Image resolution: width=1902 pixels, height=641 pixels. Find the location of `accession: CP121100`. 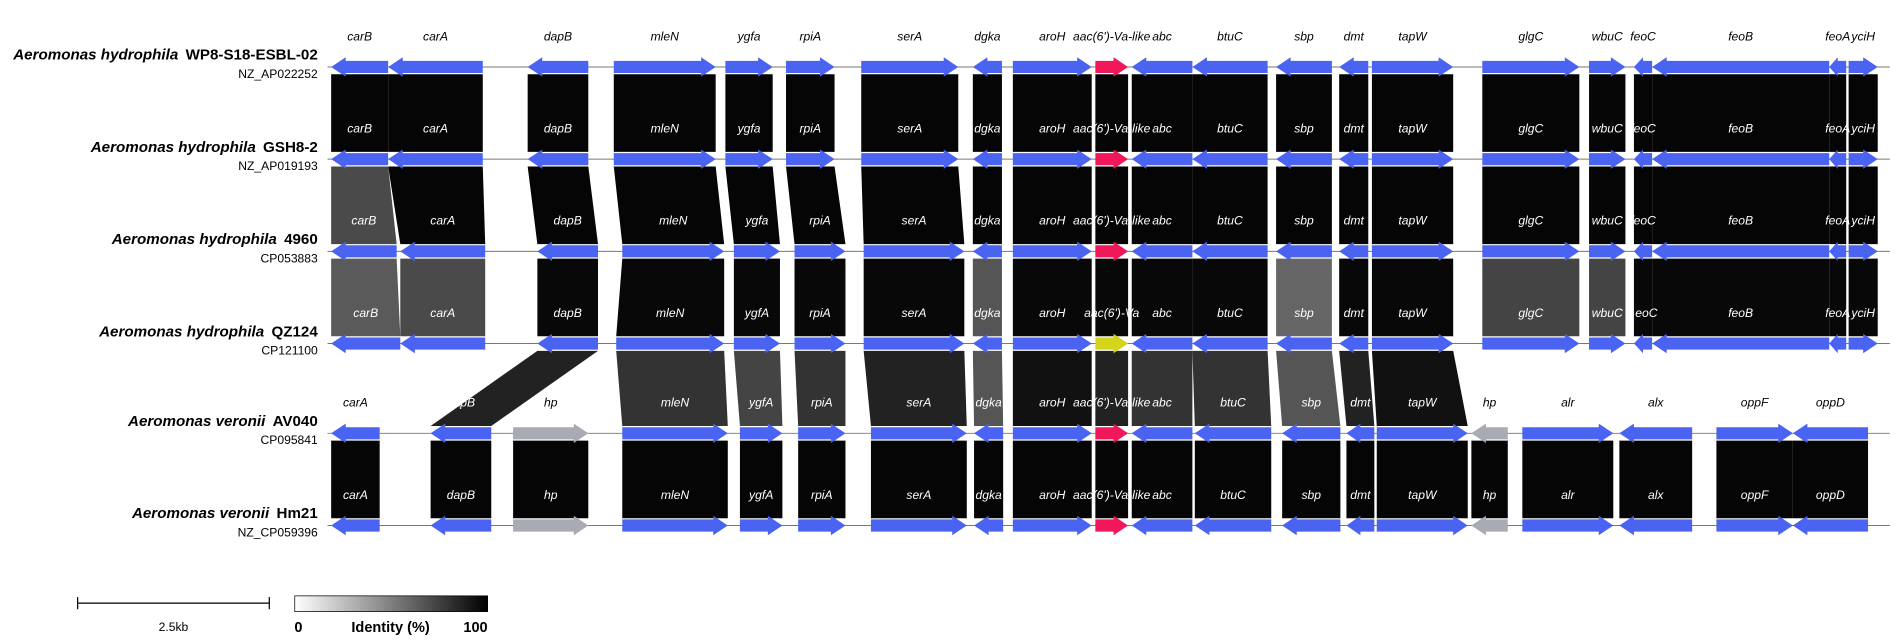

accession: CP121100 is located at coordinates (289, 350).